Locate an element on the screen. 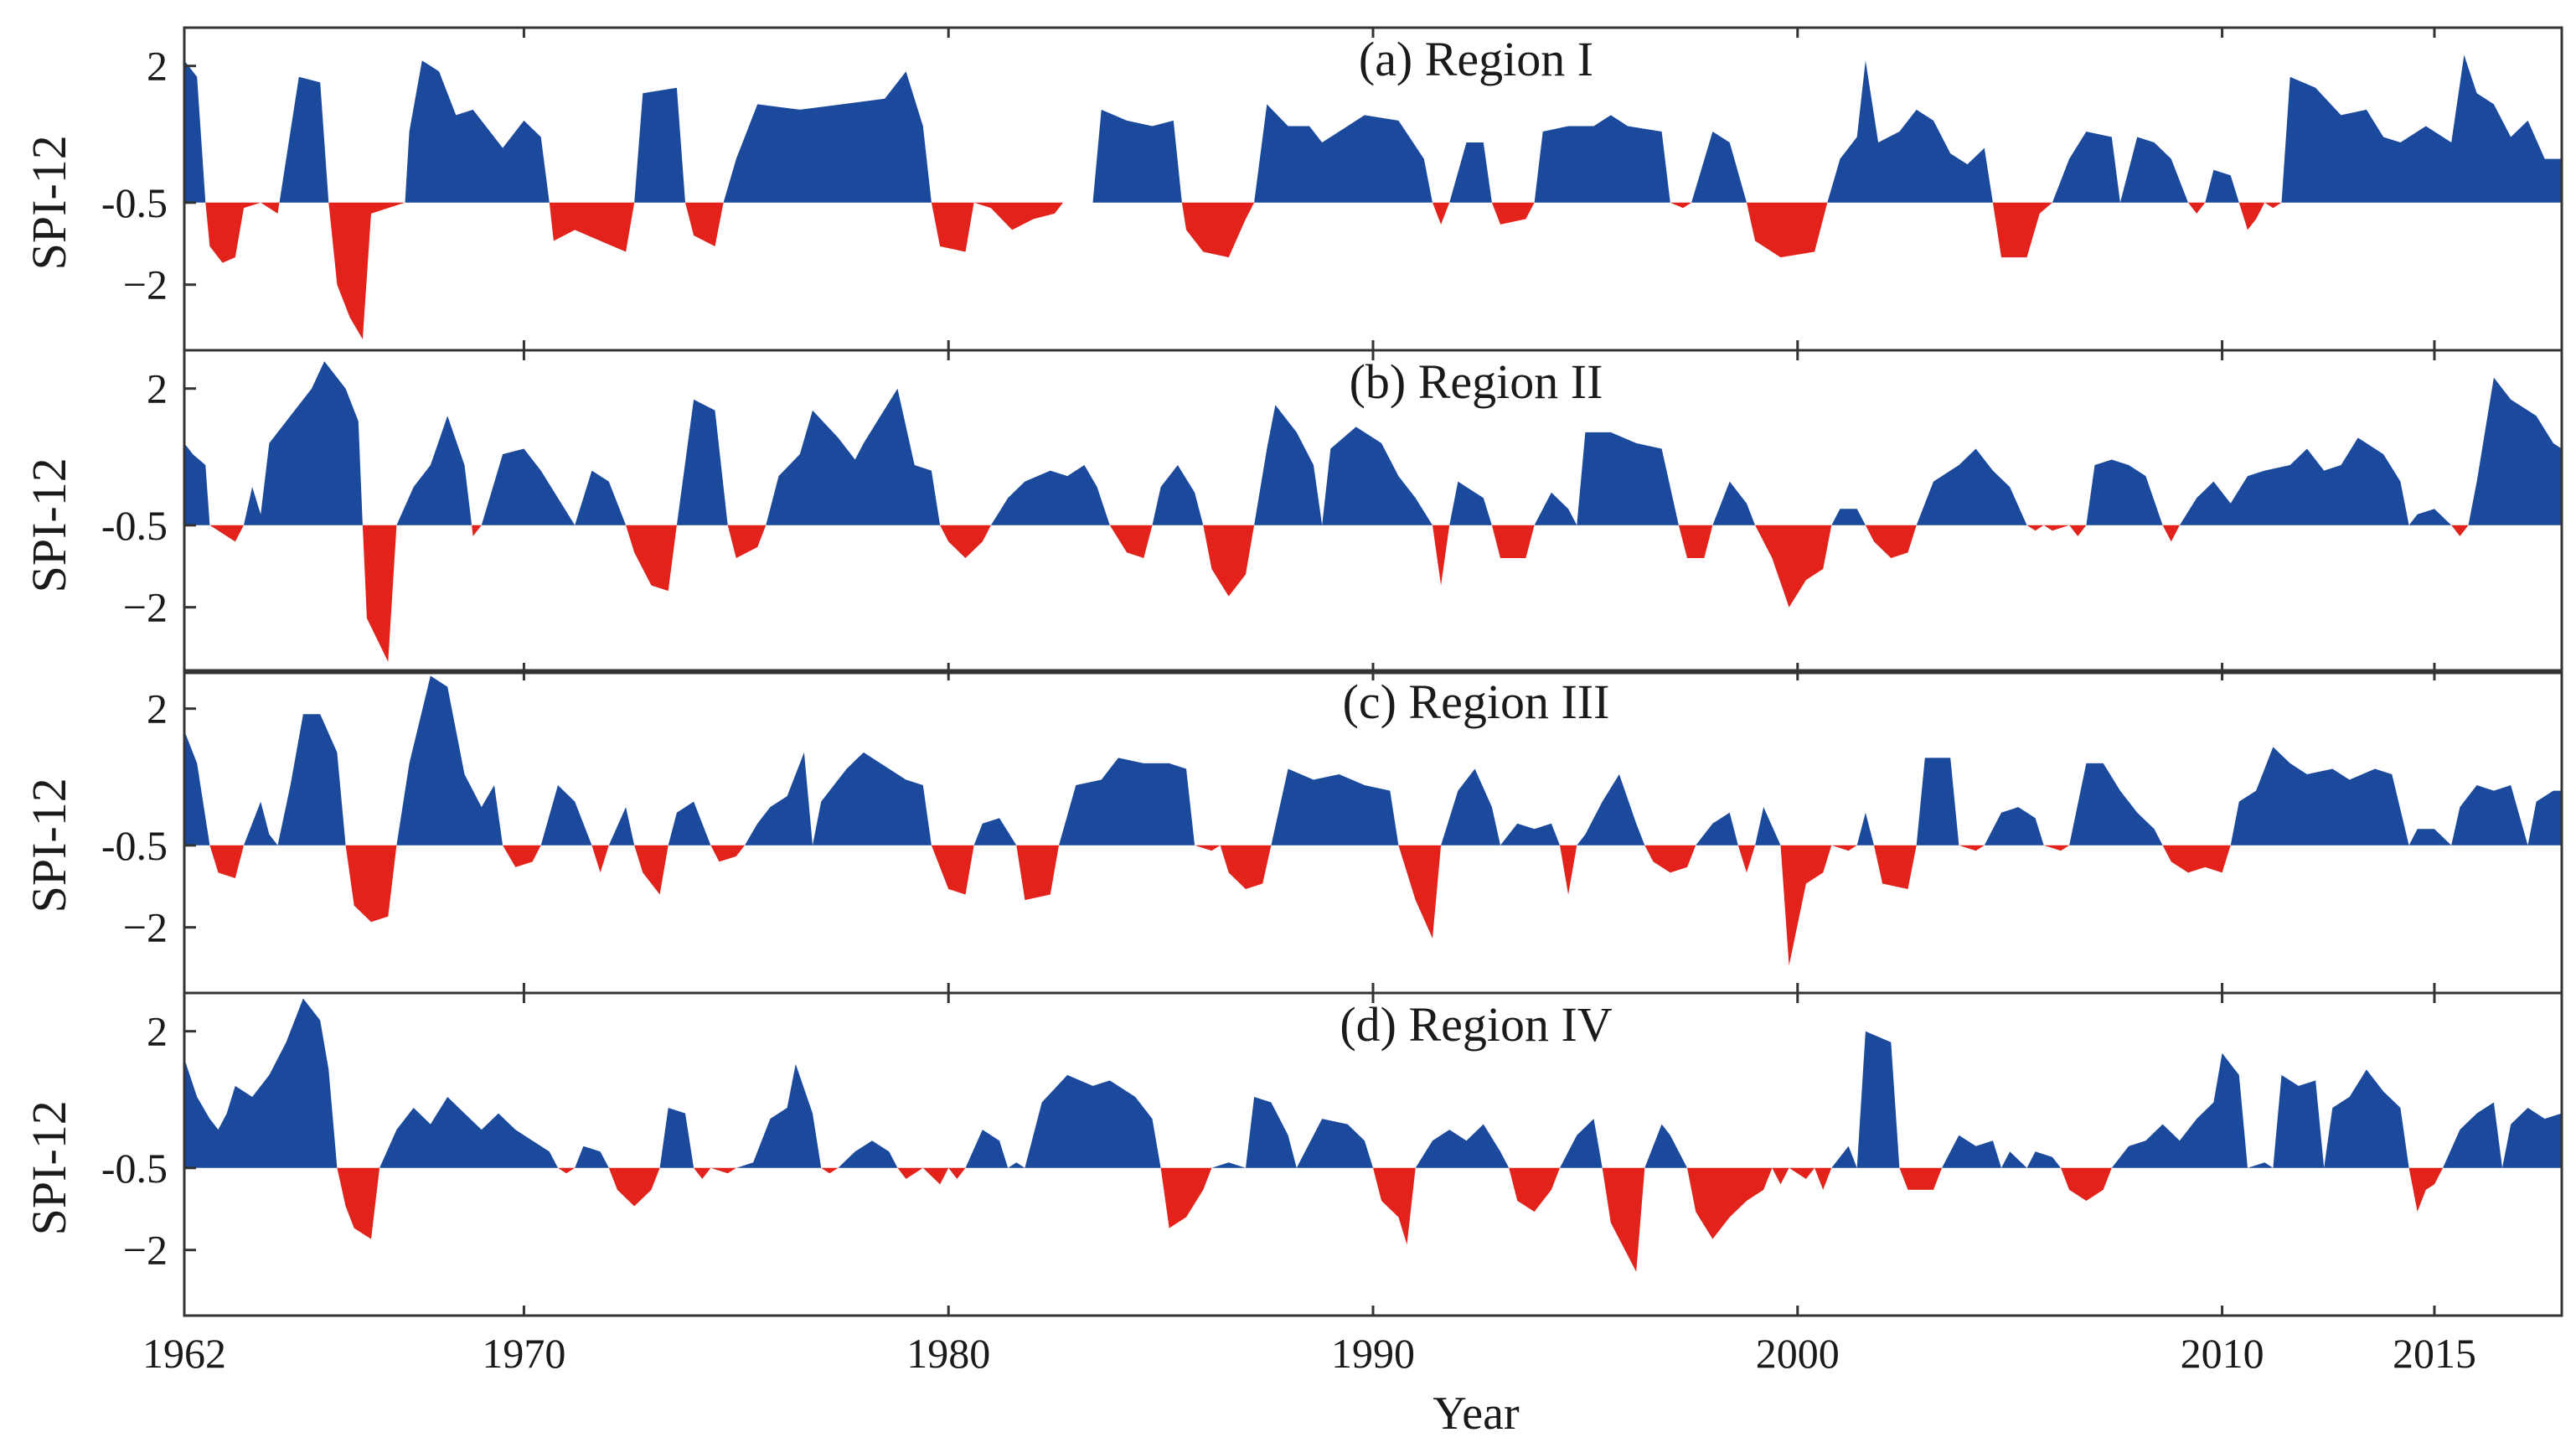 The width and height of the screenshot is (2576, 1448). xtick-label-4: 2000 is located at coordinates (1798, 1353).